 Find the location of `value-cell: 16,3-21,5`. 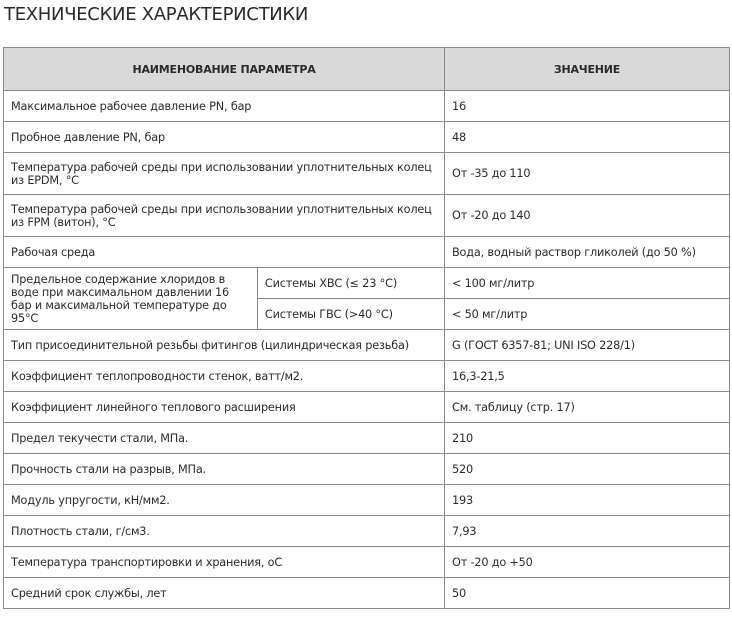

value-cell: 16,3-21,5 is located at coordinates (587, 376).